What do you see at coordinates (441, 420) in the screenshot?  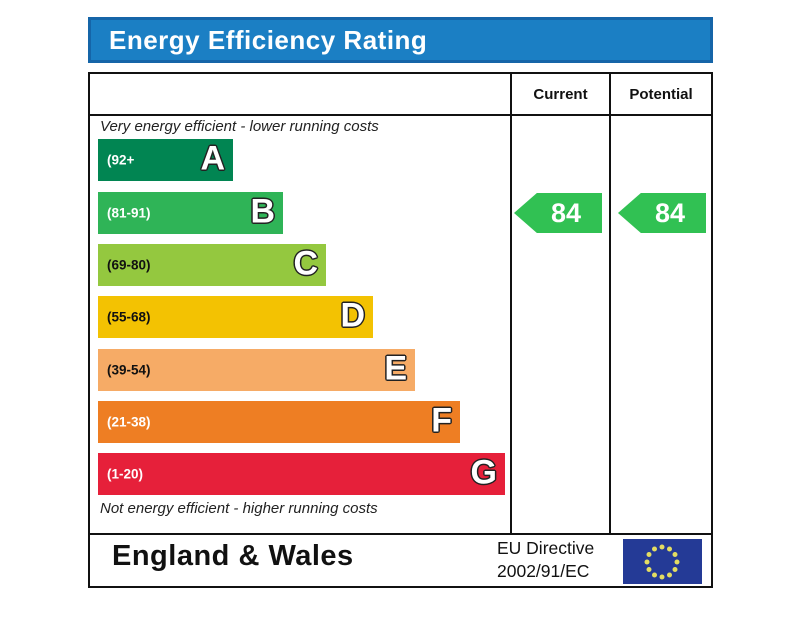 I see `band-f-letter: F` at bounding box center [441, 420].